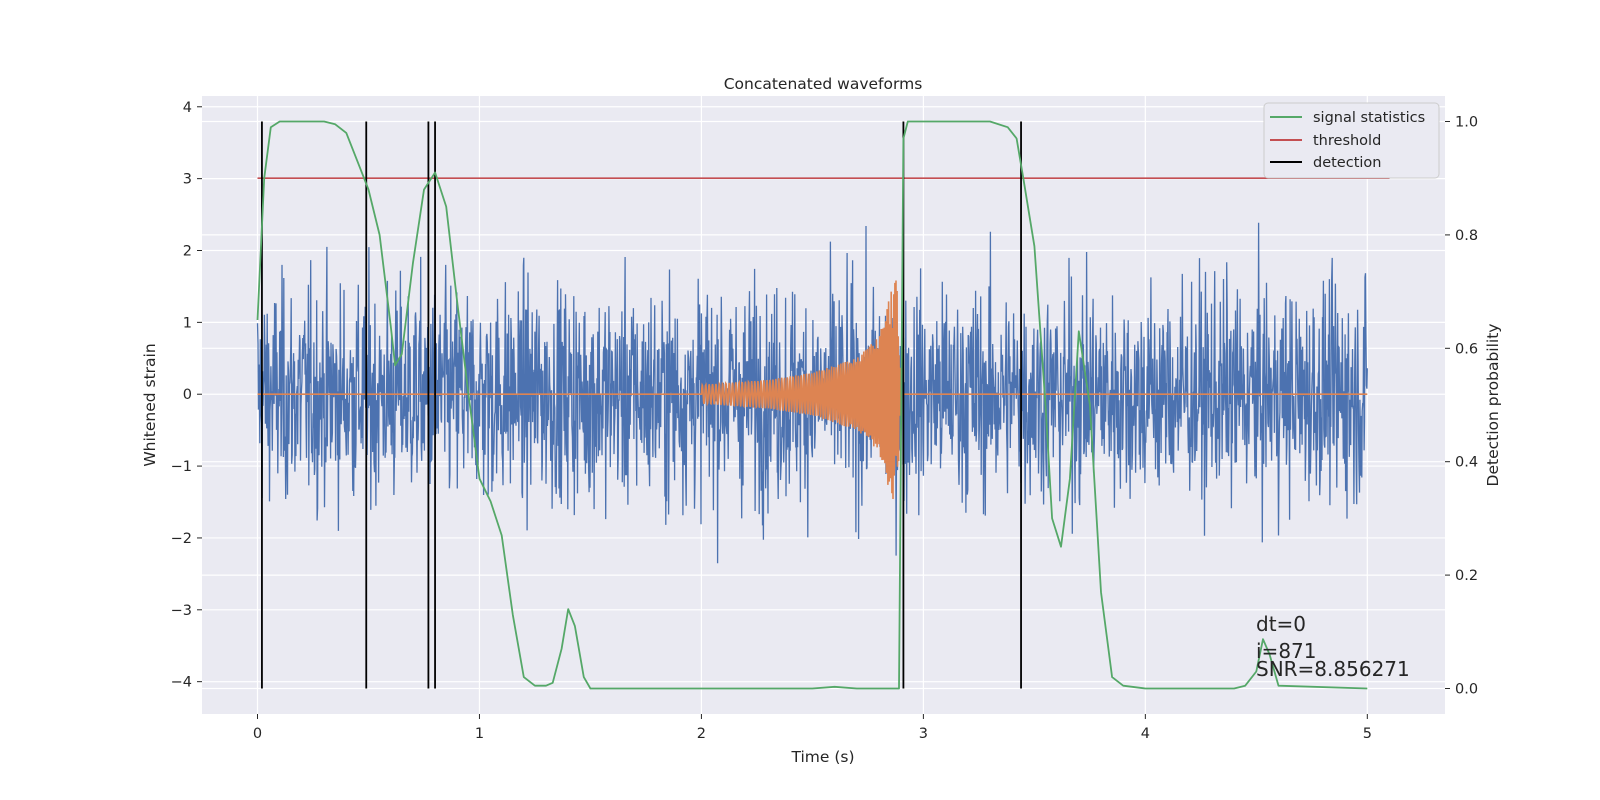 This screenshot has height=800, width=1600. What do you see at coordinates (1333, 646) in the screenshot?
I see `annotation: dt=0 i=871 SNR=8.856271` at bounding box center [1333, 646].